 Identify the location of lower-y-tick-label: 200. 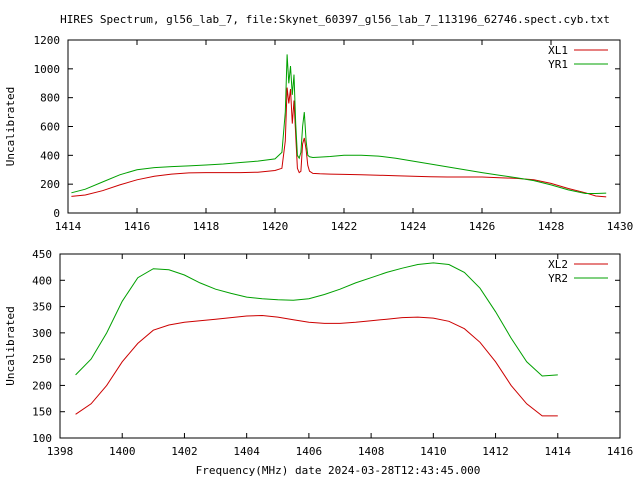
(42, 385).